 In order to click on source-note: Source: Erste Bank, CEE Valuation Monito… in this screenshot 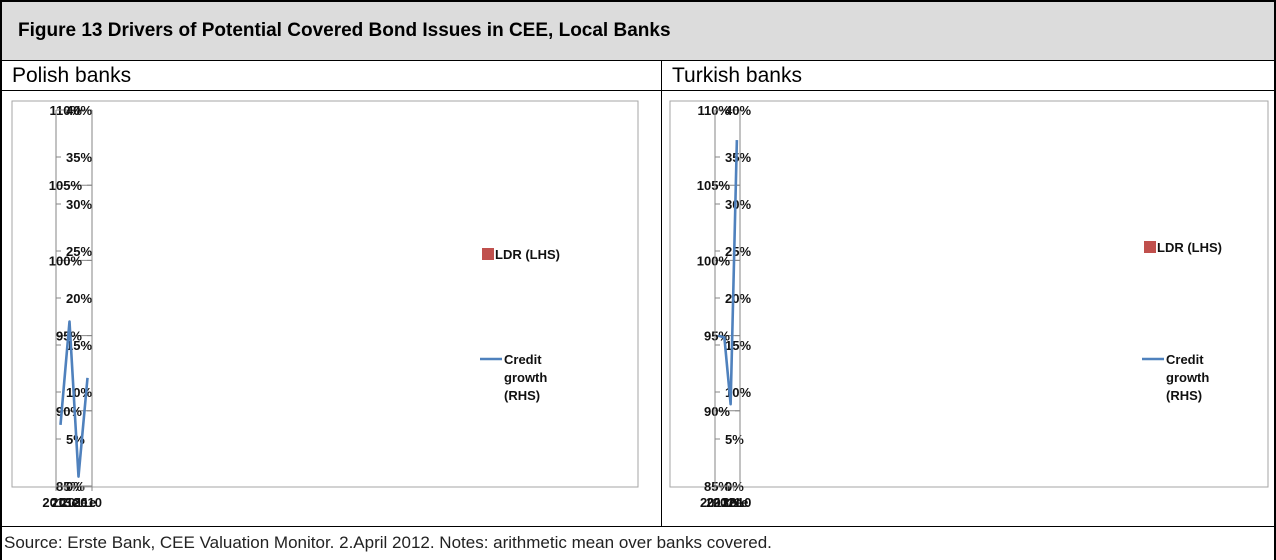, I will do `click(638, 543)`.